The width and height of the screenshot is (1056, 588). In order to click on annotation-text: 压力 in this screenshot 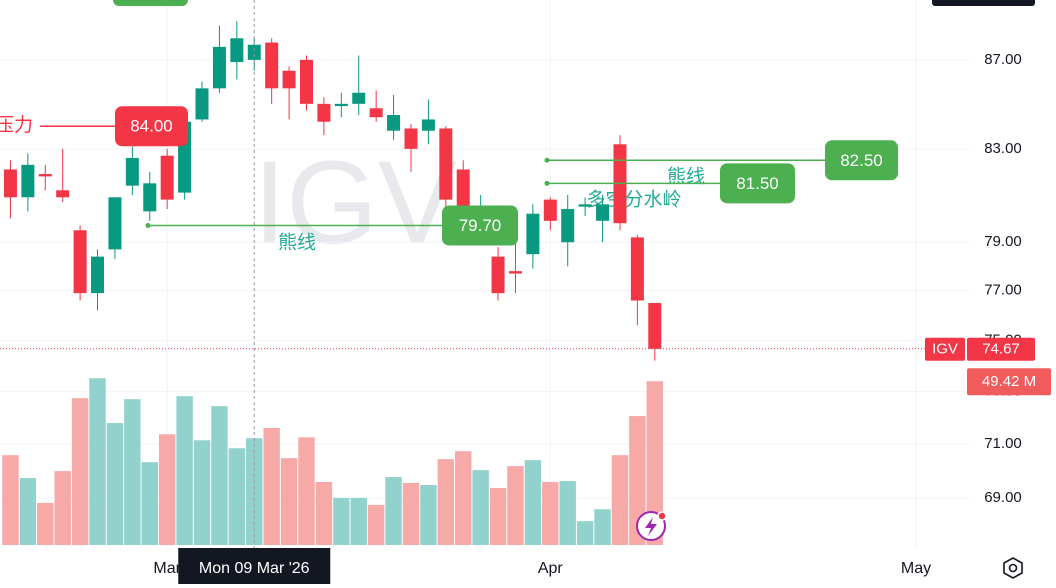, I will do `click(16, 125)`.